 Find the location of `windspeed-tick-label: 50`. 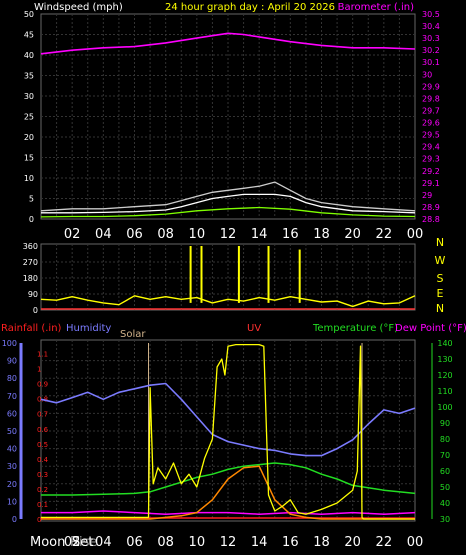

windspeed-tick-label: 50 is located at coordinates (29, 14).